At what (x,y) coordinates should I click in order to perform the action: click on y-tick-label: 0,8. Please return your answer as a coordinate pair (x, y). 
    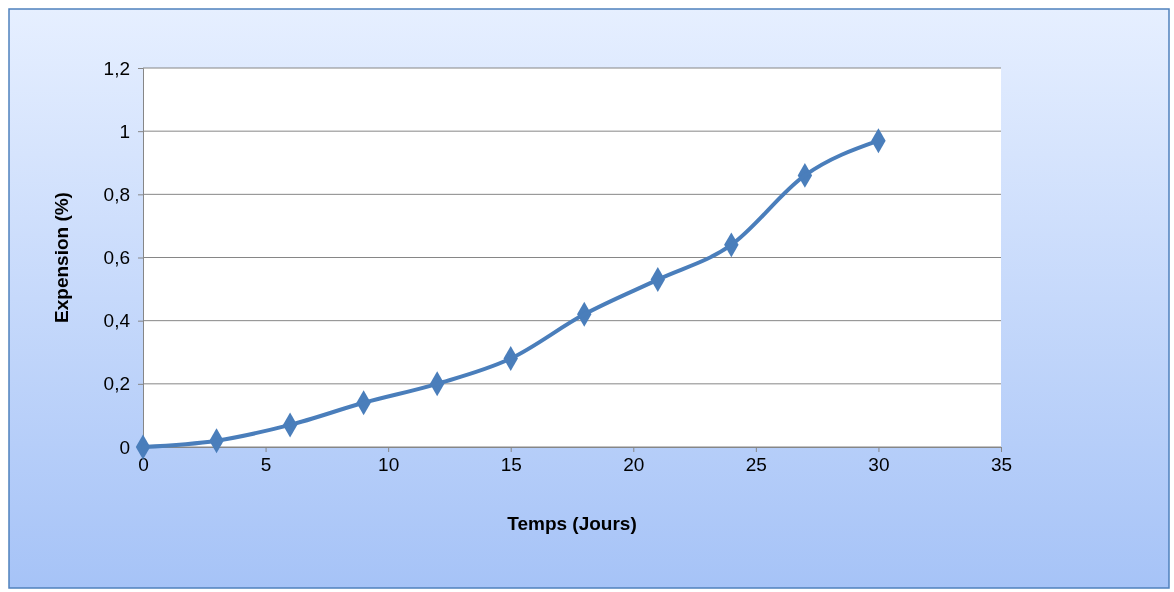
    Looking at the image, I should click on (116, 194).